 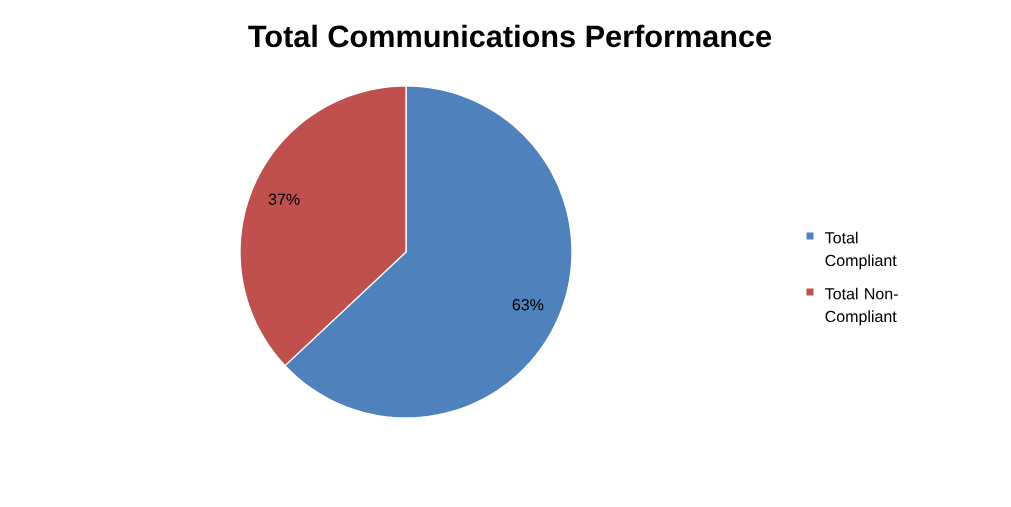 What do you see at coordinates (528, 305) in the screenshot?
I see `data-label: 63%` at bounding box center [528, 305].